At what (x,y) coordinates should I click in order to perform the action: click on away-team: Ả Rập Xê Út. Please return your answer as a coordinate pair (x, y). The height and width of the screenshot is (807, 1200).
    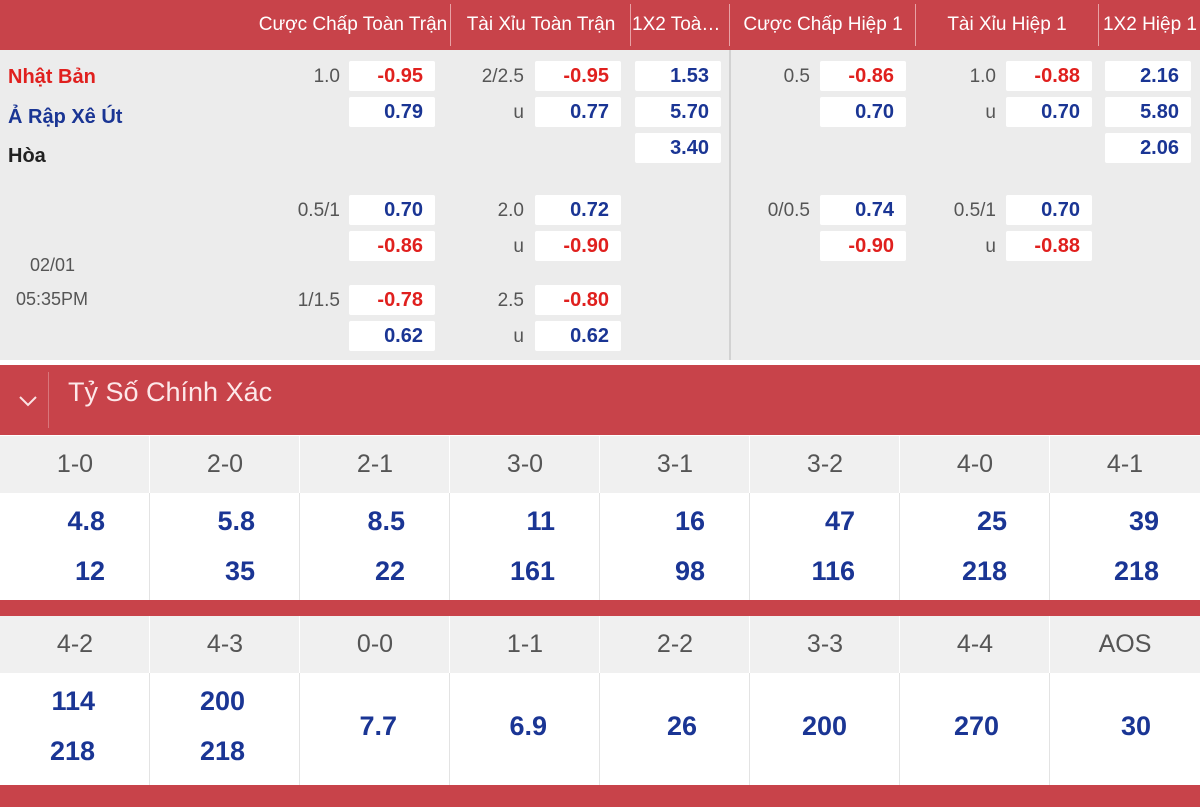
    Looking at the image, I should click on (65, 117).